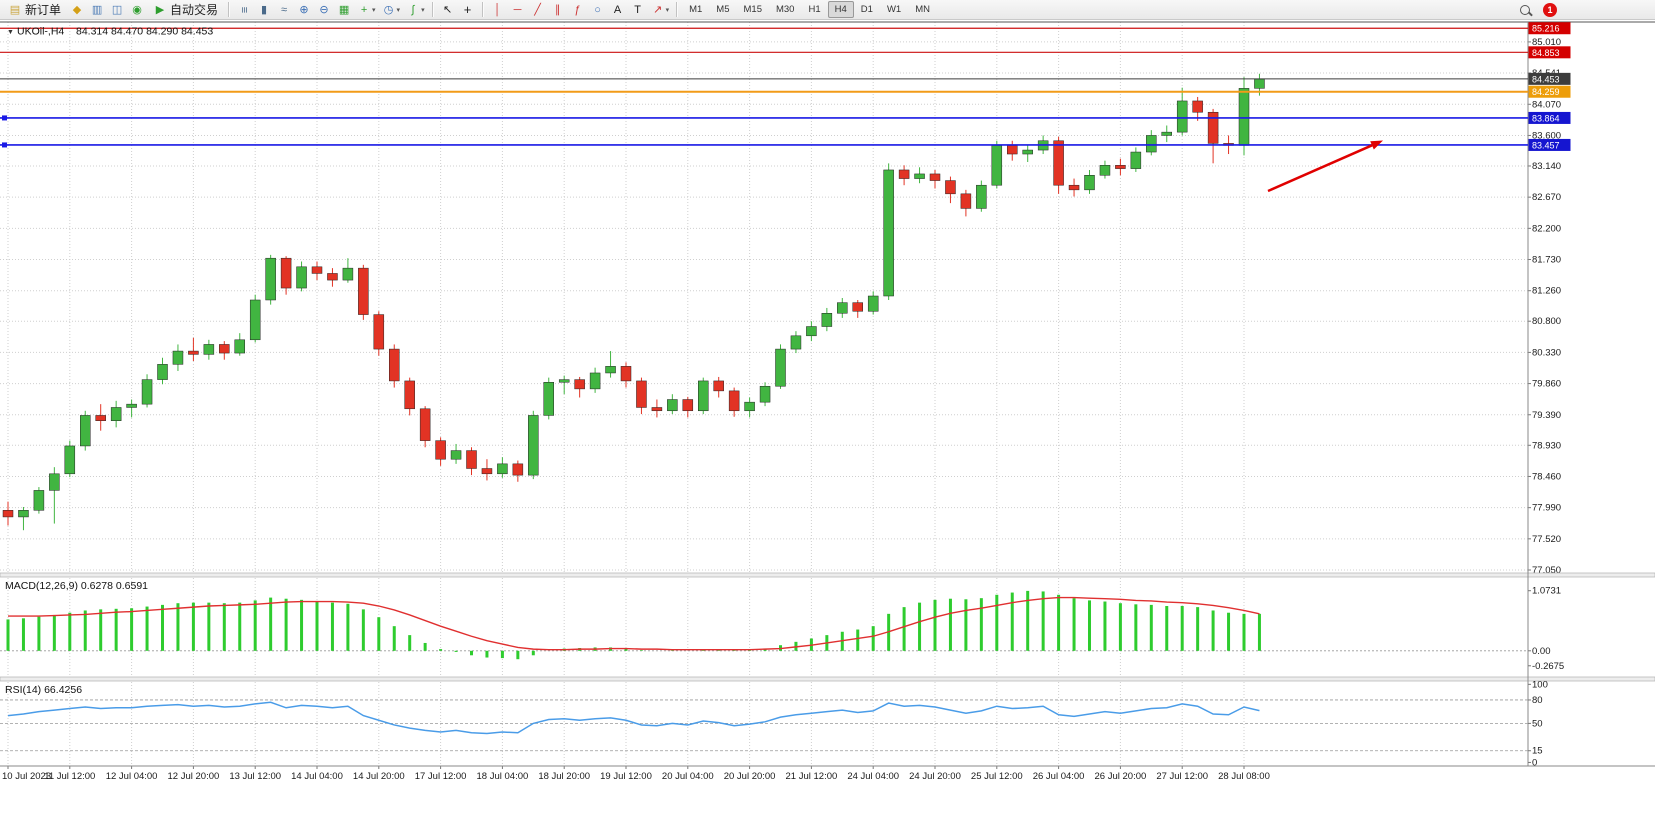 Image resolution: width=1655 pixels, height=831 pixels. I want to click on fibonacci-icon: ƒ, so click(577, 9).